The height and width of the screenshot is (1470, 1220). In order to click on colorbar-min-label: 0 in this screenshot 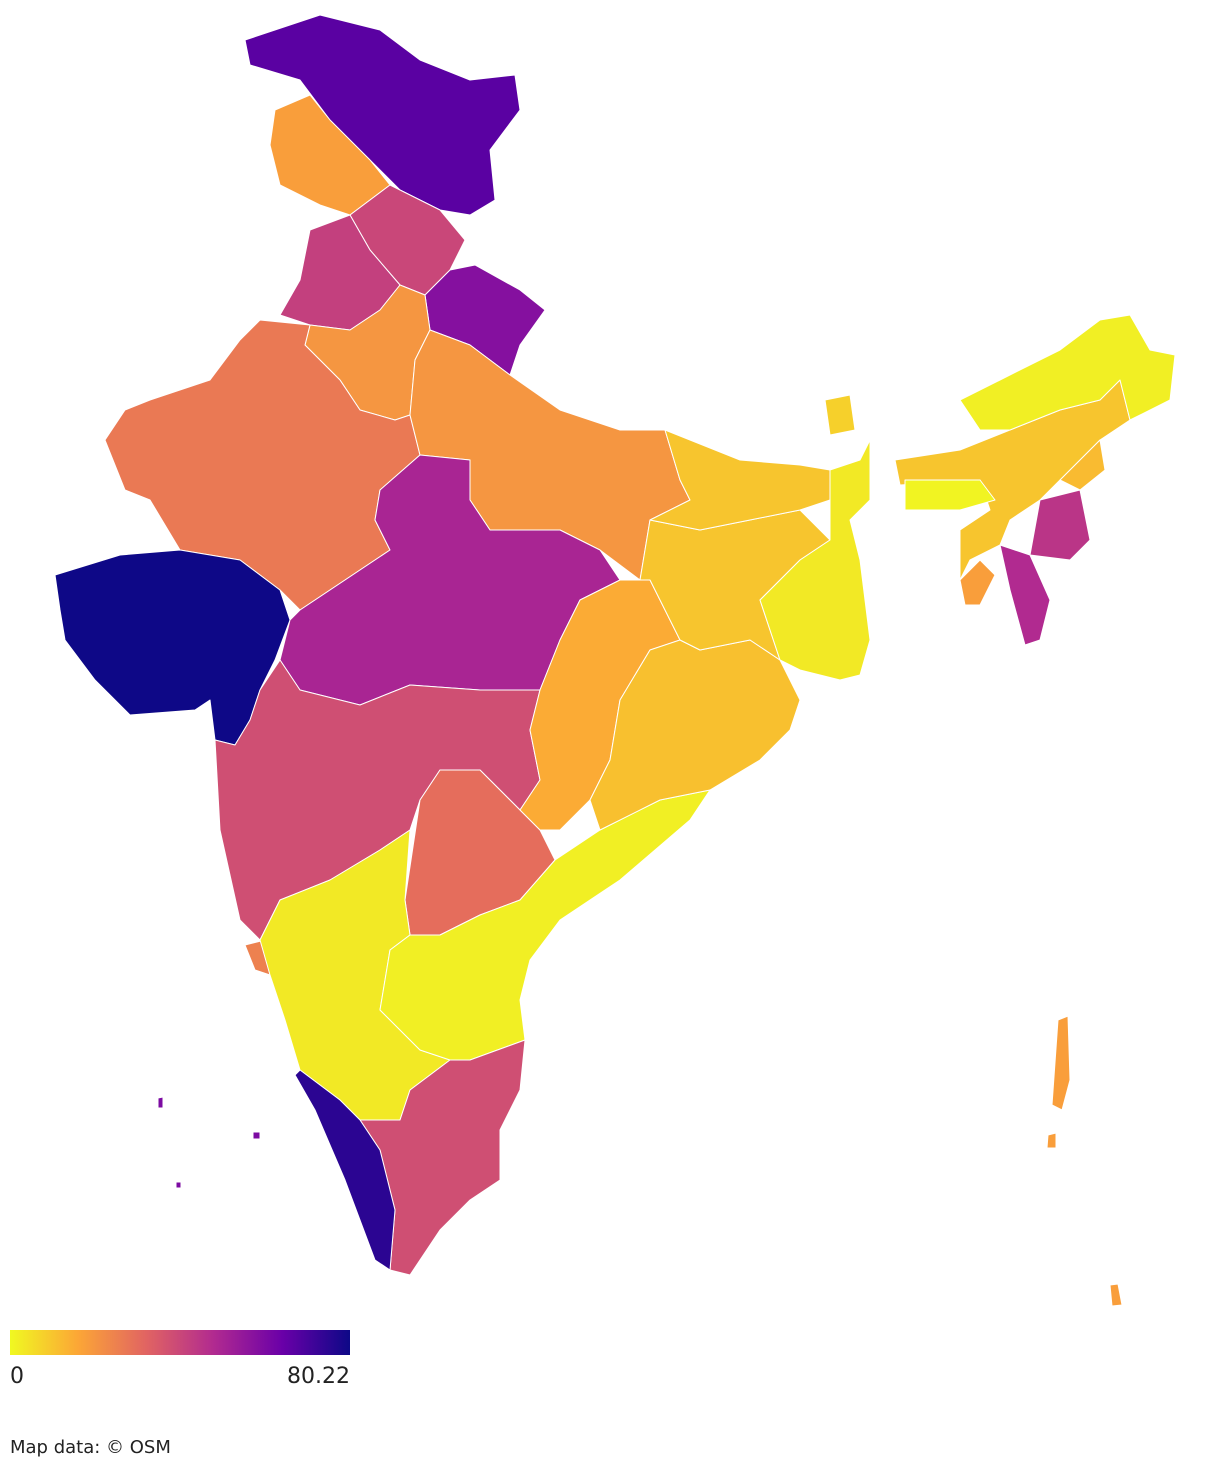, I will do `click(17, 1376)`.